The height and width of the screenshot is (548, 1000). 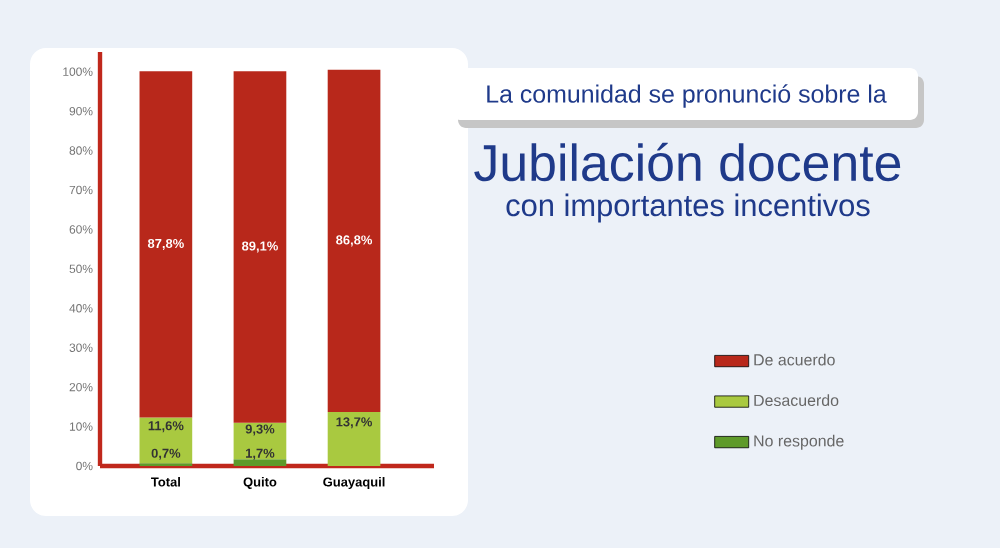 What do you see at coordinates (687, 162) in the screenshot?
I see `text: Jubilación docente` at bounding box center [687, 162].